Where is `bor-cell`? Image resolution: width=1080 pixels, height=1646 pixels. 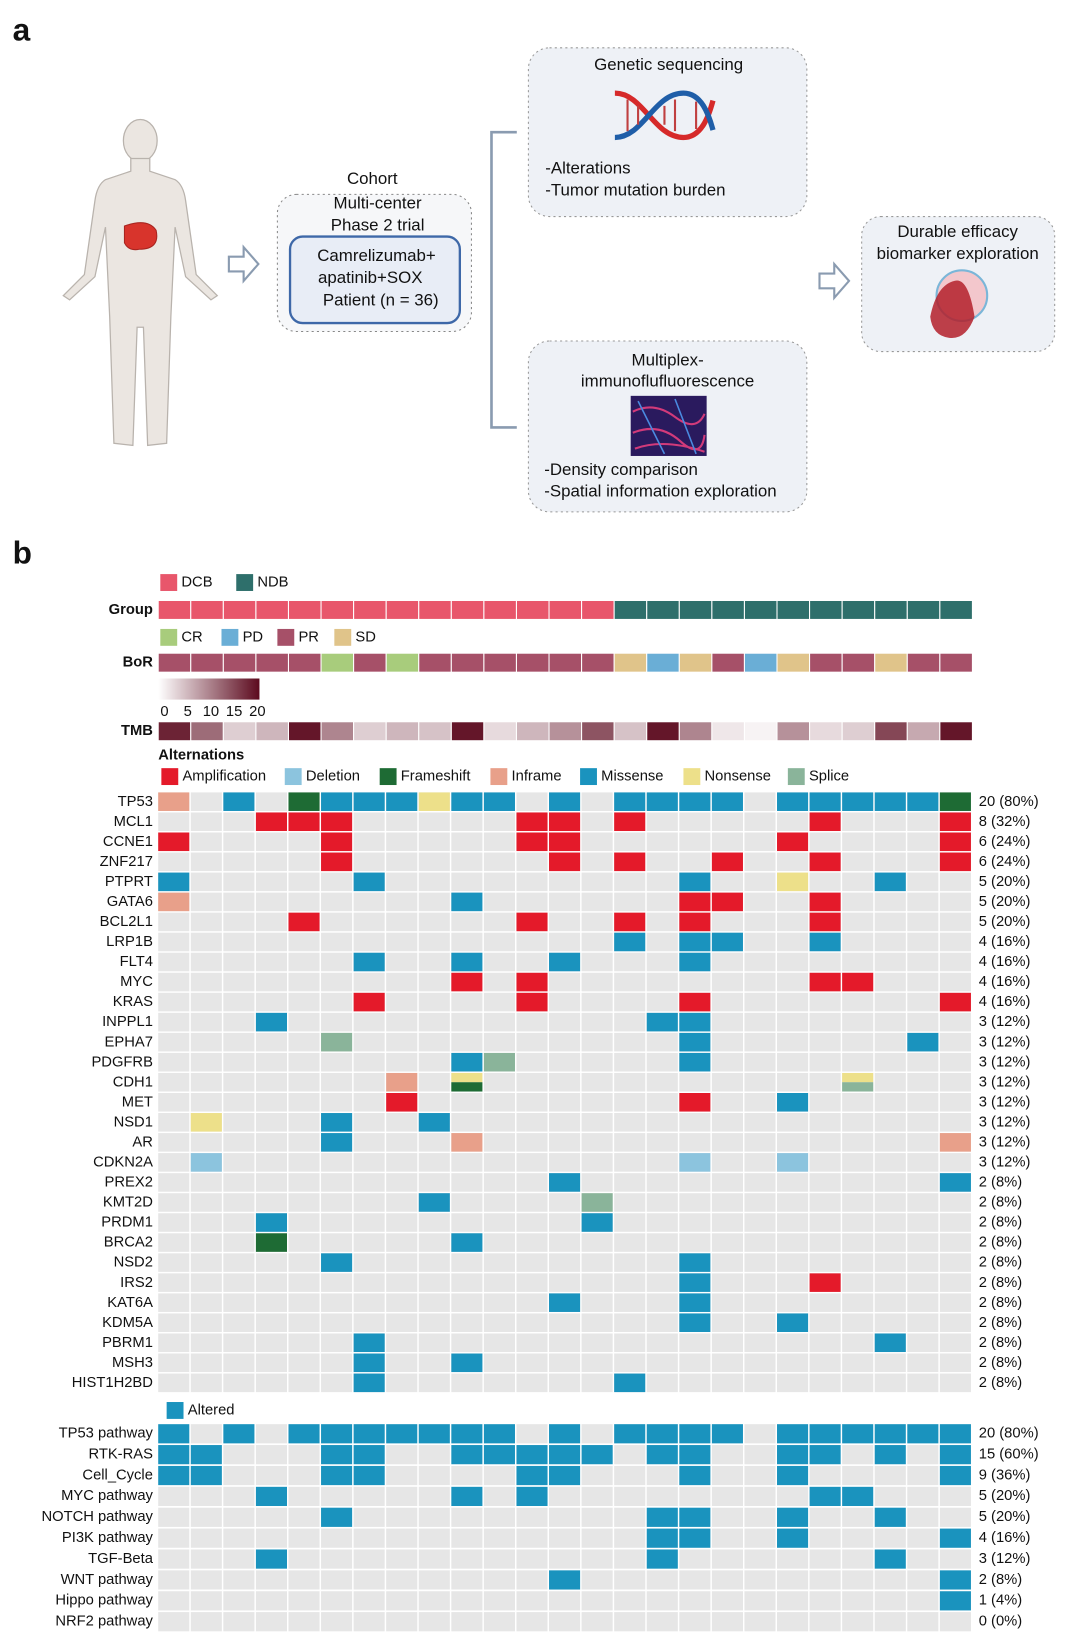 bor-cell is located at coordinates (663, 662).